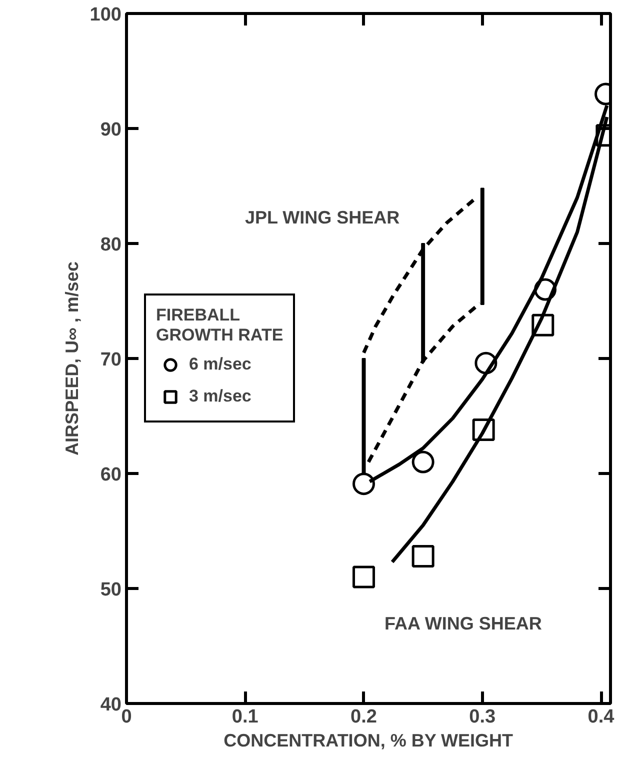 The height and width of the screenshot is (784, 619). I want to click on y-tick-label: 60, so click(111, 475).